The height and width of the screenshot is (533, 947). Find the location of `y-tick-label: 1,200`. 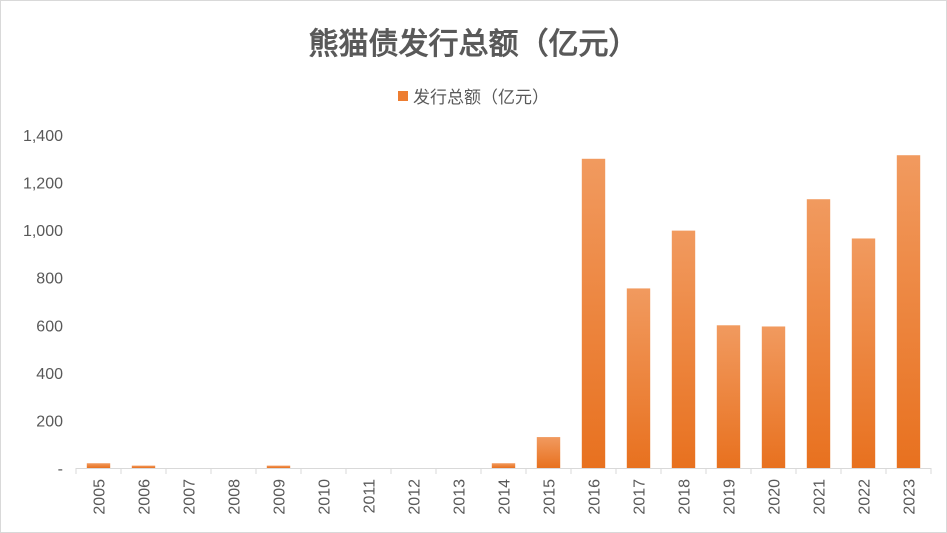

y-tick-label: 1,200 is located at coordinates (43, 184).